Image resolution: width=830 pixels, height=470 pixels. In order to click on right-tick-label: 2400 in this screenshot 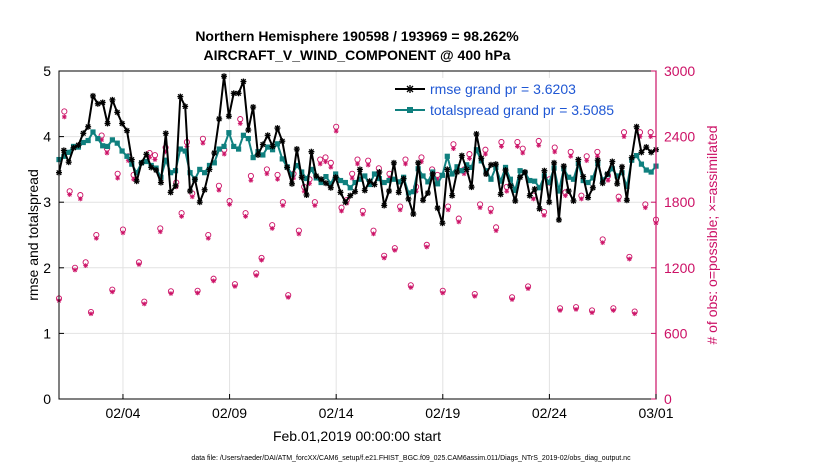, I will do `click(679, 137)`.